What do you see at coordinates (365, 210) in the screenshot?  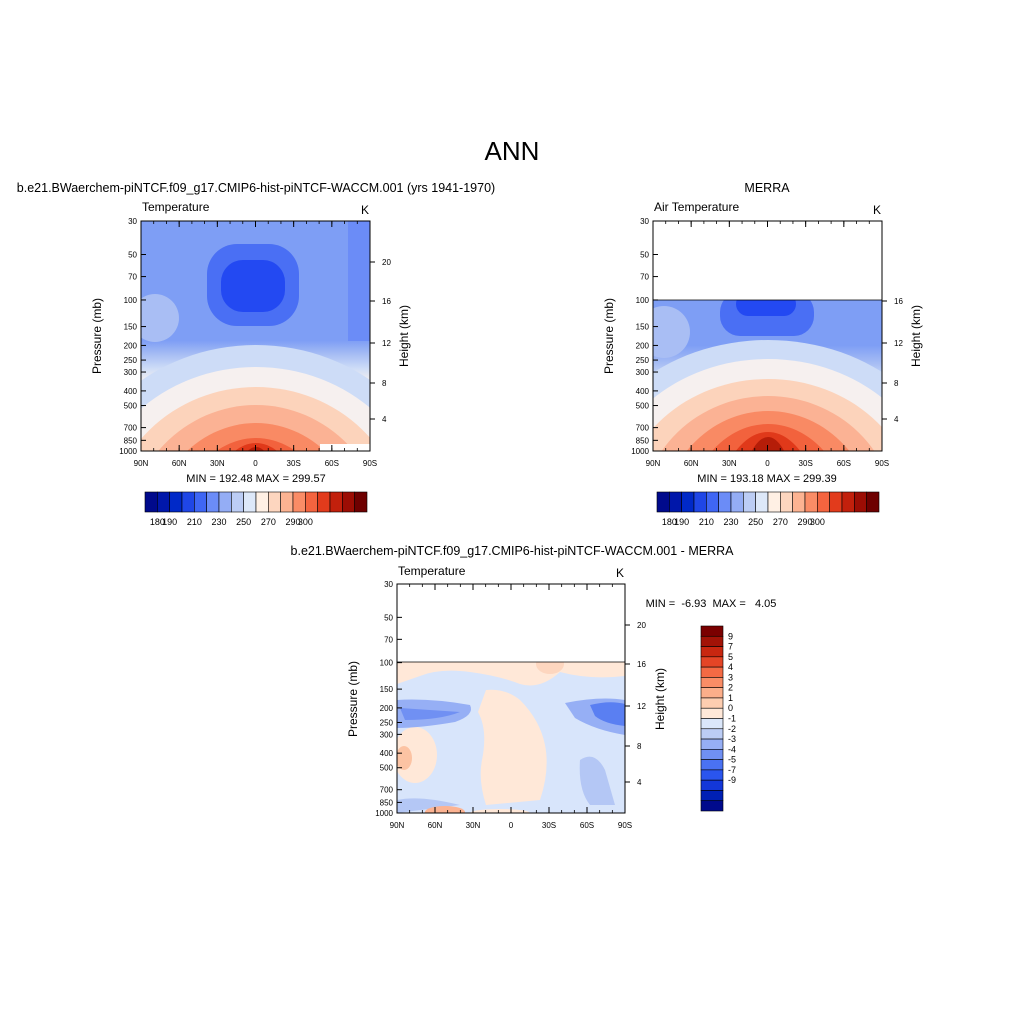 I see `units-label: K` at bounding box center [365, 210].